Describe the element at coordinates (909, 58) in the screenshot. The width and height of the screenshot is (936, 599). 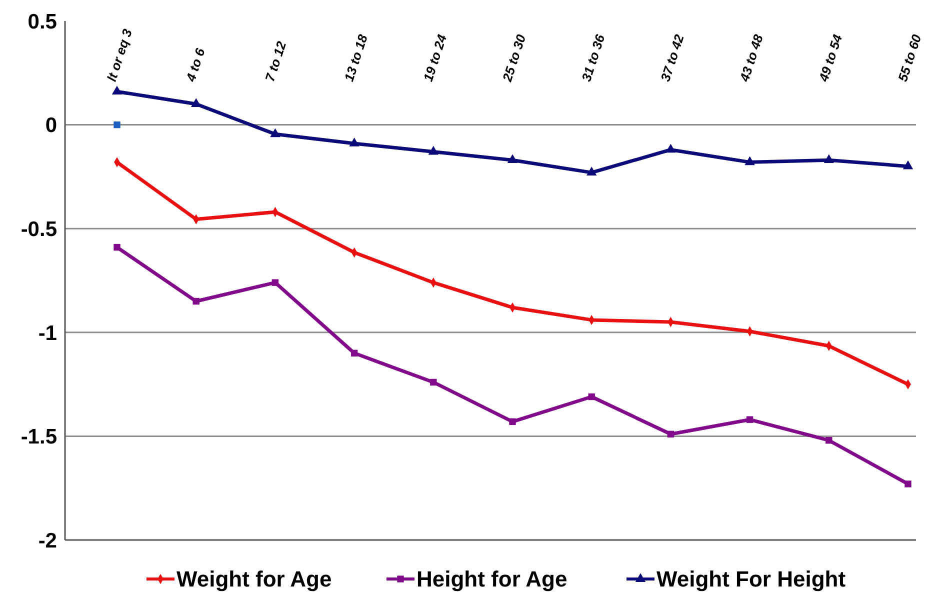
I see `x-tick-label: 55 to 60` at that location.